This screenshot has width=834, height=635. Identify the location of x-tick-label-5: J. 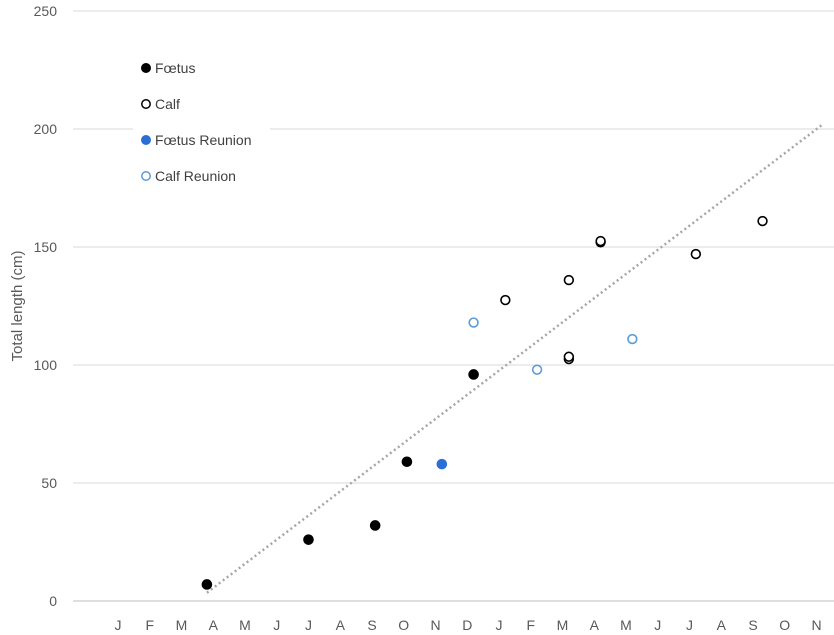
(276, 625).